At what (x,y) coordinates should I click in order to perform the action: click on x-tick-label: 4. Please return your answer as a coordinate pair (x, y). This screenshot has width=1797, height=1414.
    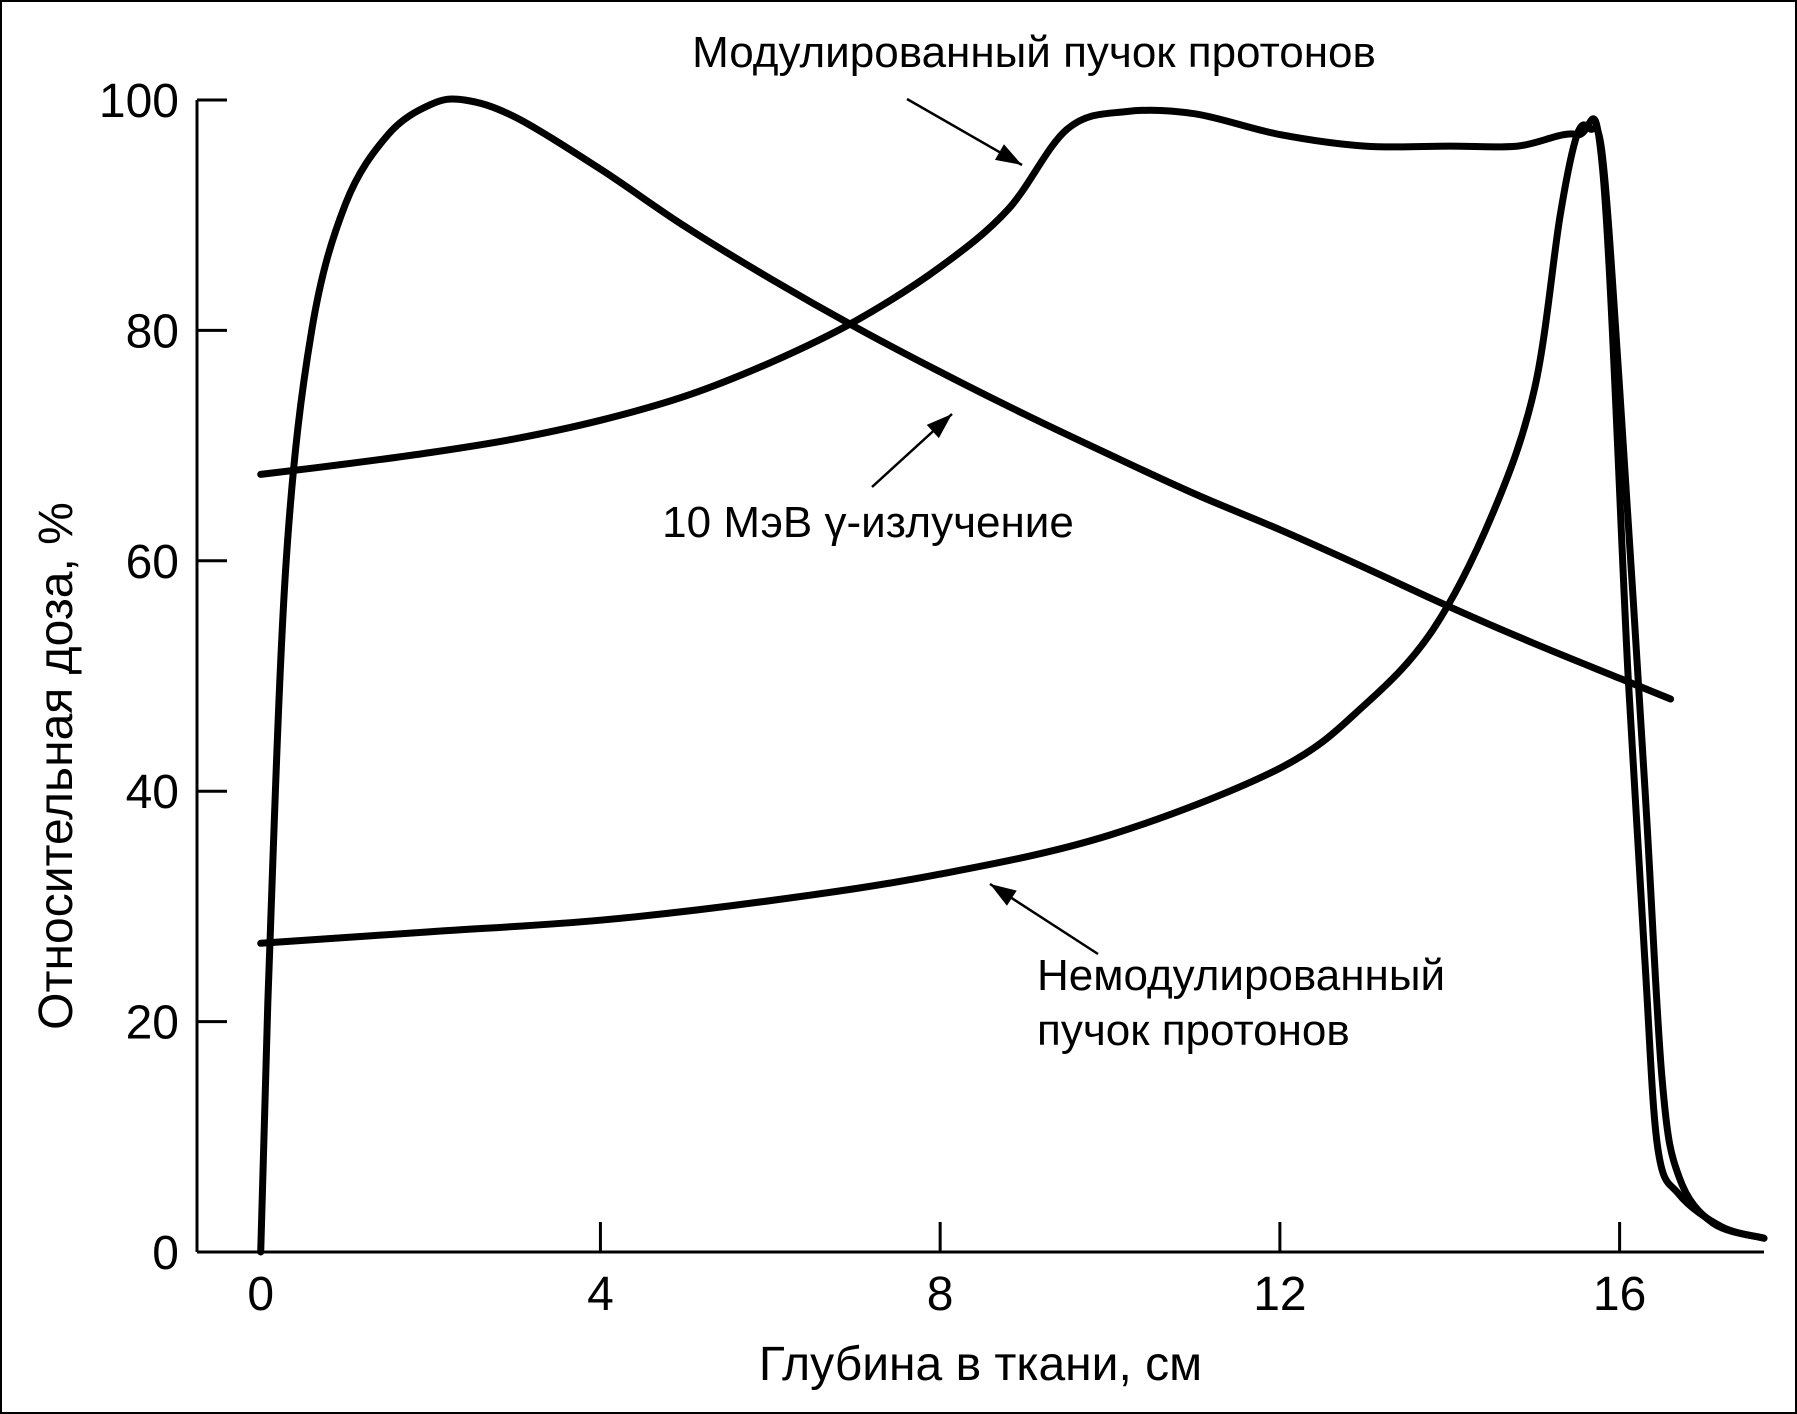
    Looking at the image, I should click on (600, 1294).